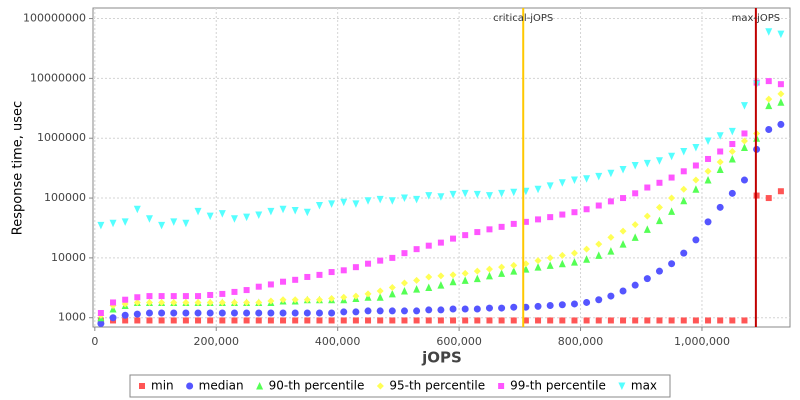  I want to click on legend-label: 95-th percentile, so click(437, 386).